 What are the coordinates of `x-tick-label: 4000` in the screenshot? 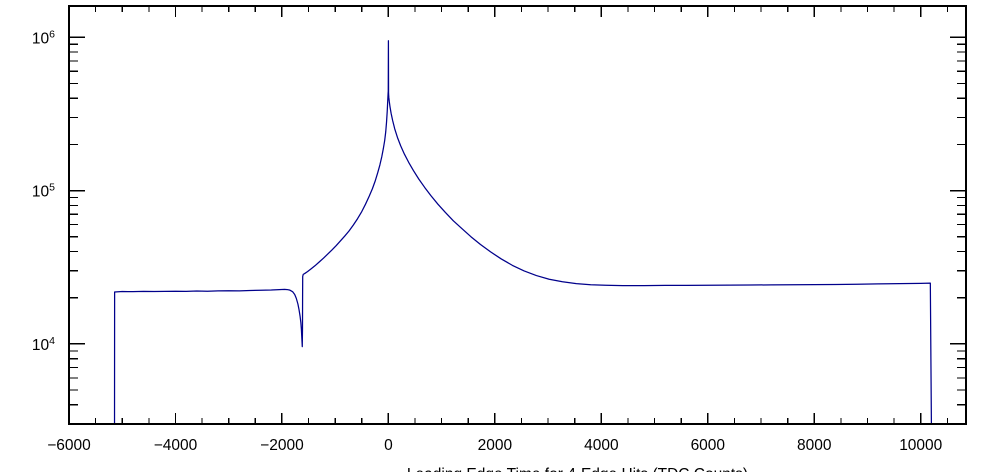 It's located at (601, 445).